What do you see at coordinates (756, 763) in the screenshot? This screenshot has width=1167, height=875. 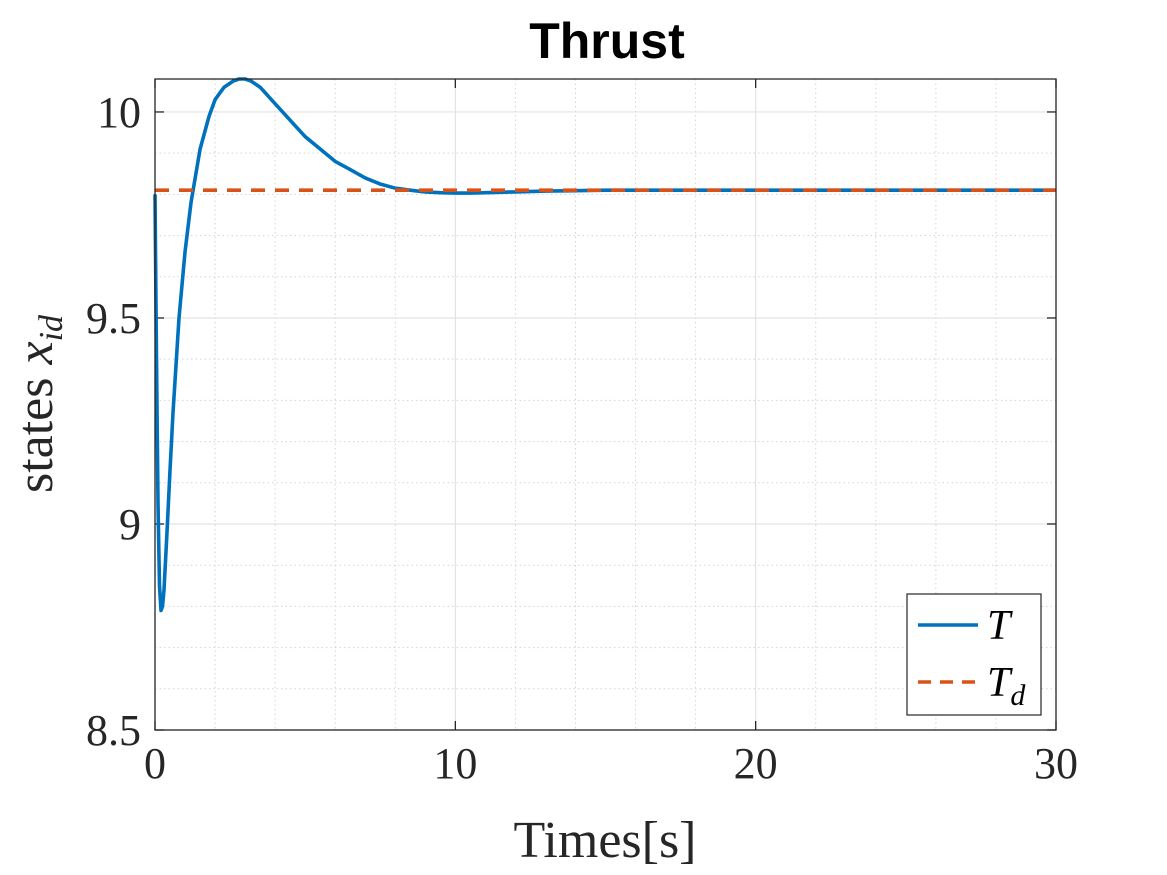 I see `x-tick-label: 20` at bounding box center [756, 763].